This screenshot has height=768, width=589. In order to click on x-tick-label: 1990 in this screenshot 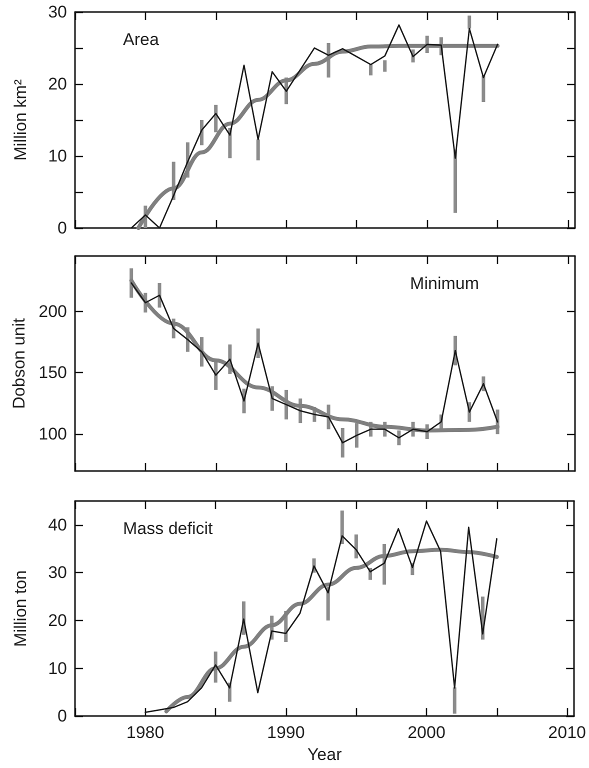, I will do `click(285, 732)`.